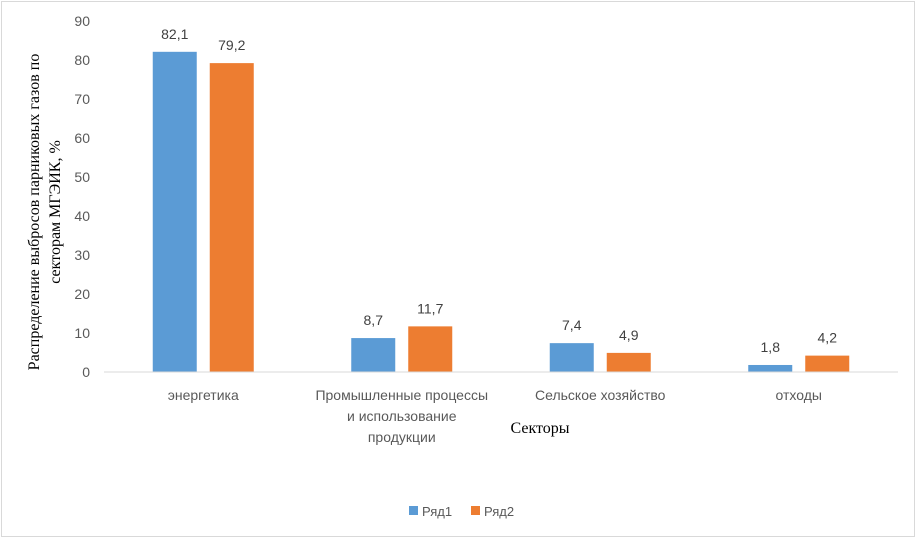 This screenshot has height=540, width=918. I want to click on y-tick-label: 50, so click(82, 177).